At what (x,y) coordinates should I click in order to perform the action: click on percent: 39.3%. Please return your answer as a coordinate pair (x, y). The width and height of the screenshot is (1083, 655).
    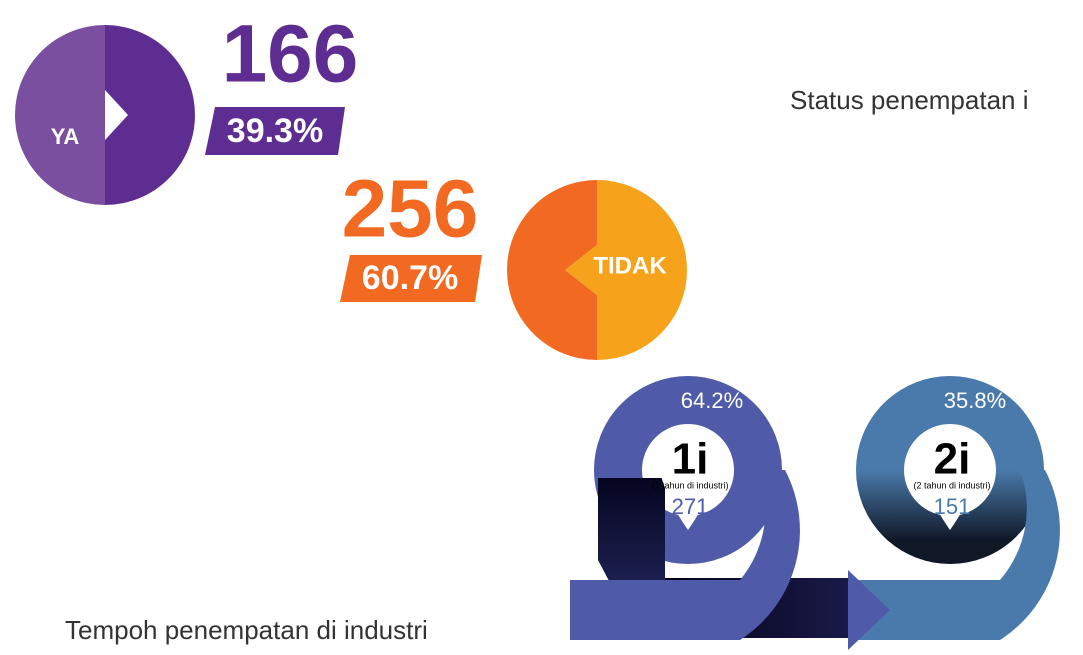
    Looking at the image, I should click on (275, 131).